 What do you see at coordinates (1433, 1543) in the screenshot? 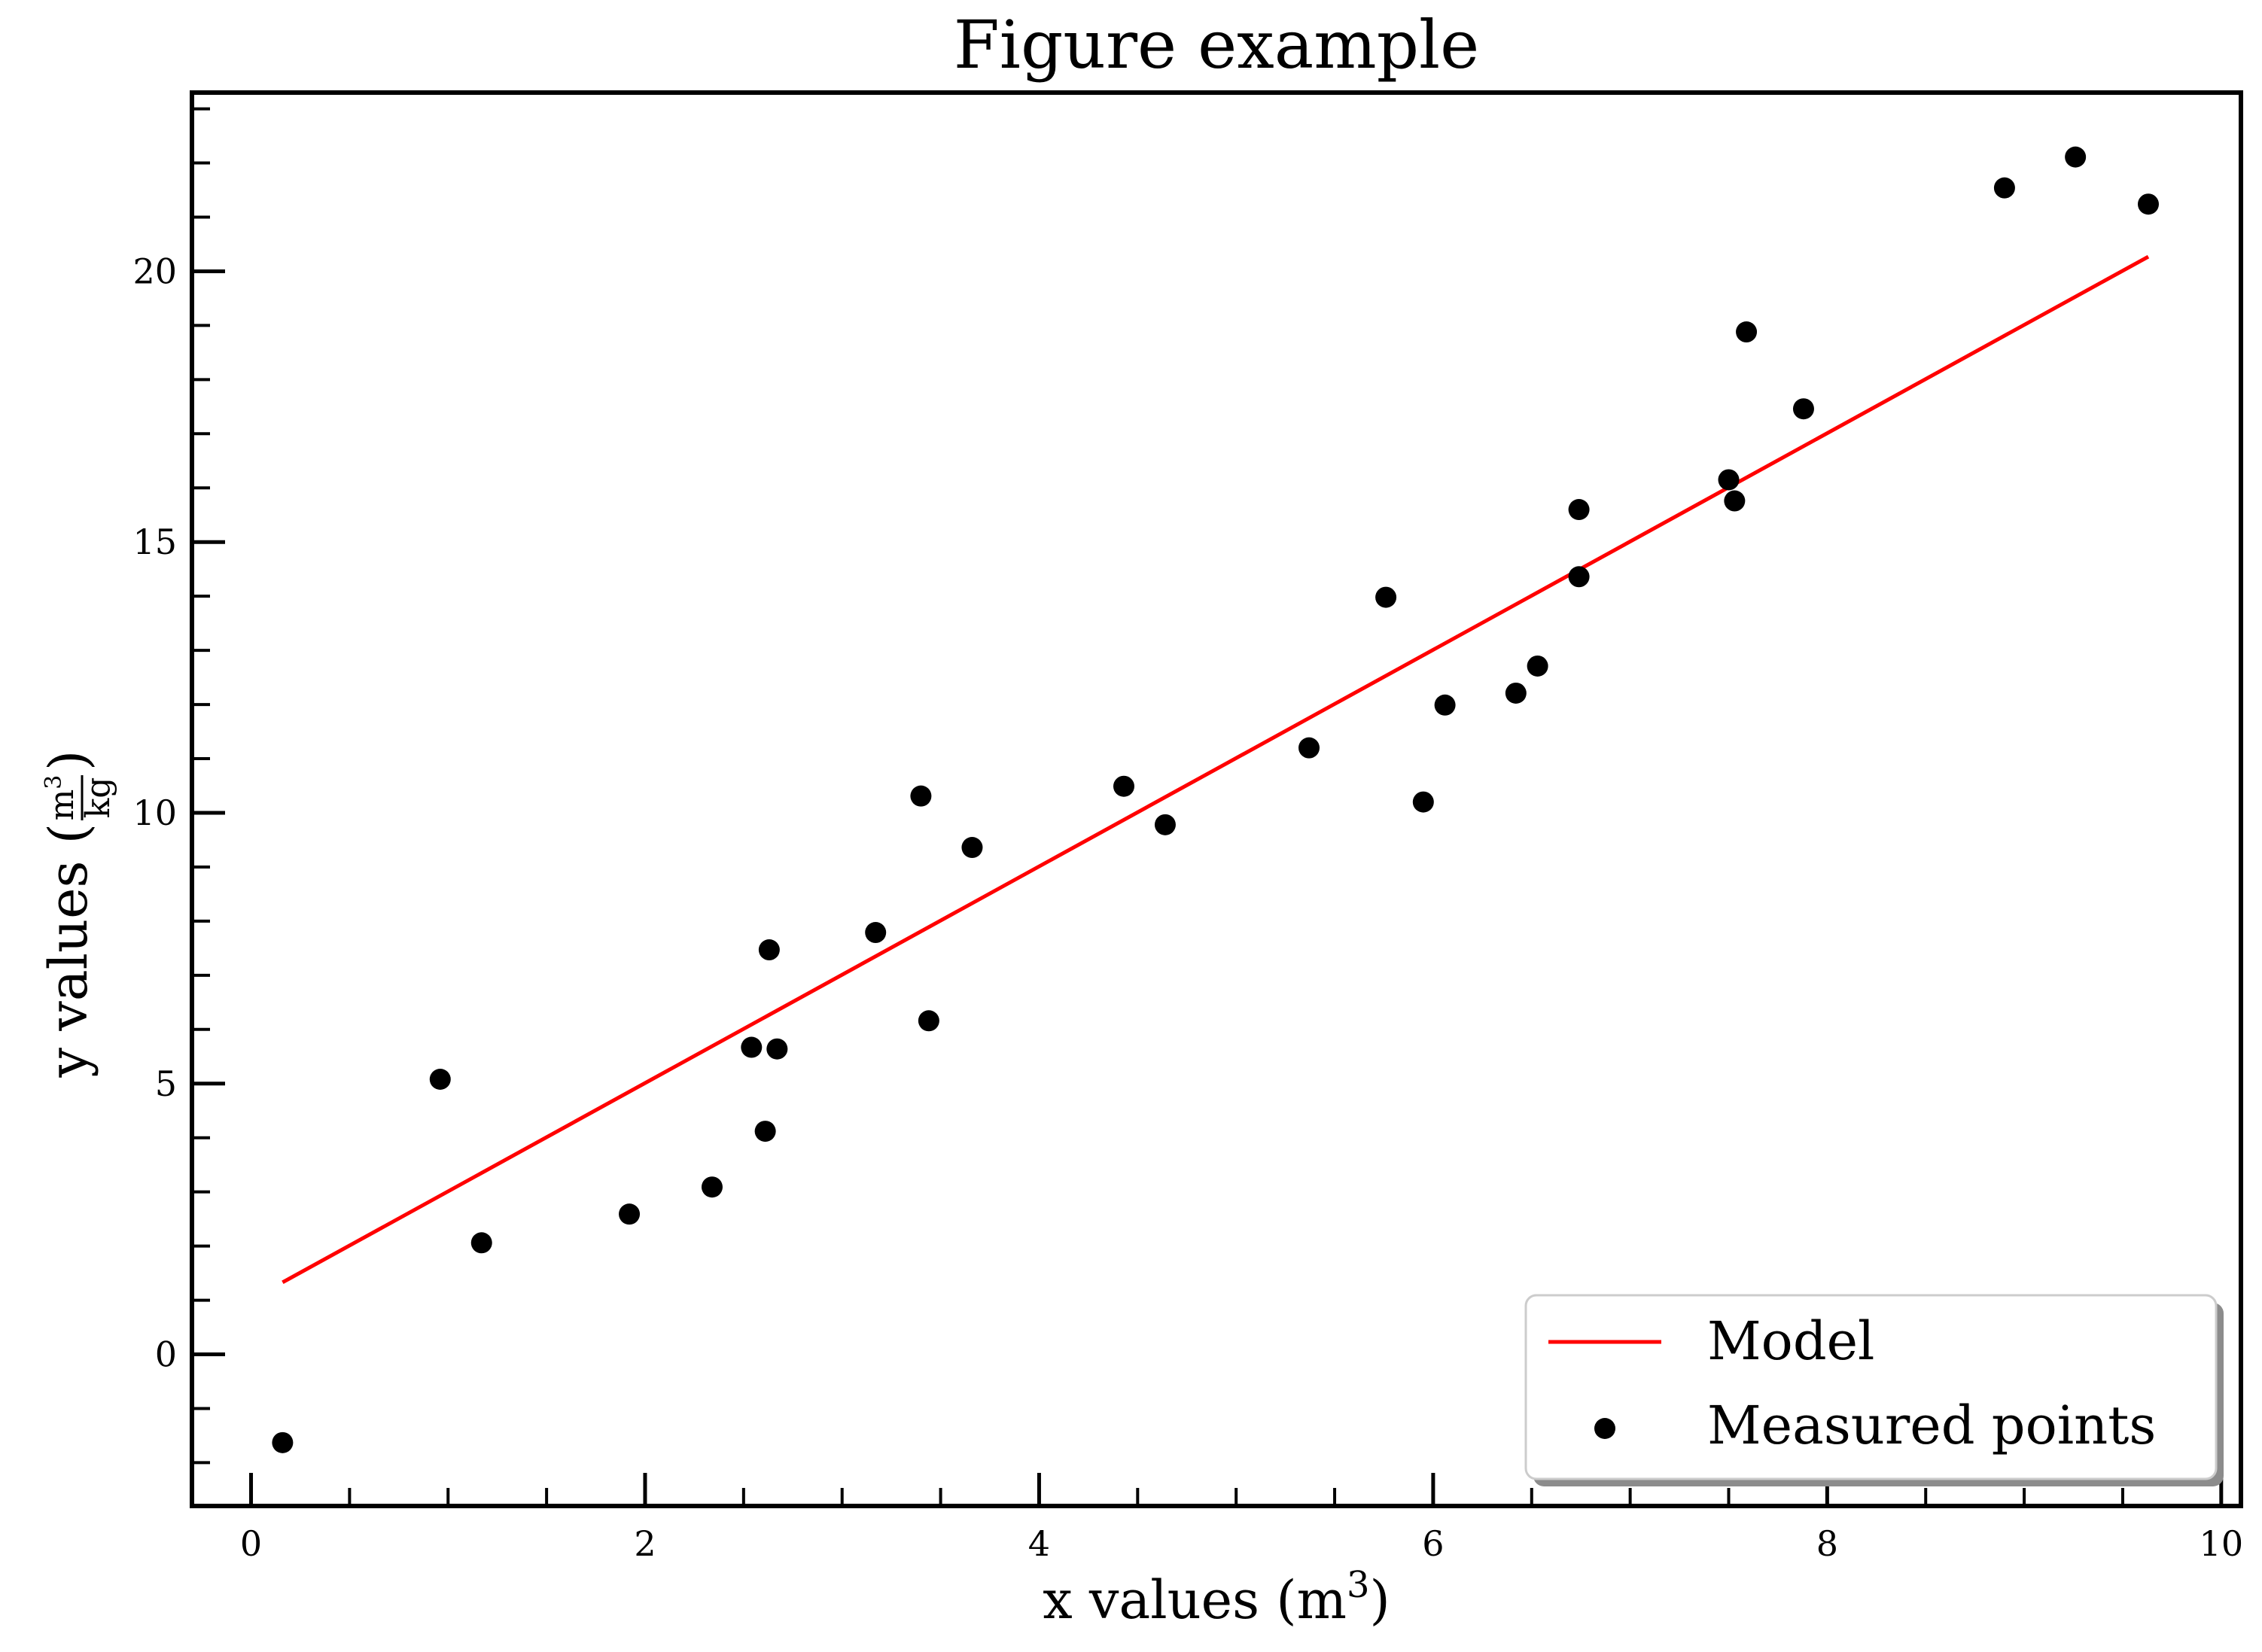
I see `x-tick-label: 6` at bounding box center [1433, 1543].